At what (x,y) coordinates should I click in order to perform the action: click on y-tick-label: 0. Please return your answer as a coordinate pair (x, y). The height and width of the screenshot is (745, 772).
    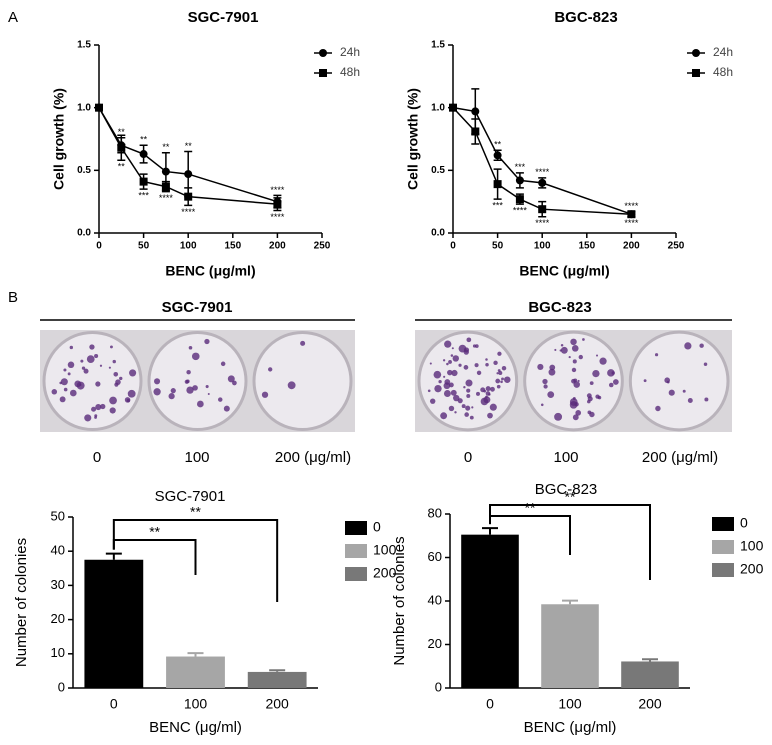
    Looking at the image, I should click on (61, 686).